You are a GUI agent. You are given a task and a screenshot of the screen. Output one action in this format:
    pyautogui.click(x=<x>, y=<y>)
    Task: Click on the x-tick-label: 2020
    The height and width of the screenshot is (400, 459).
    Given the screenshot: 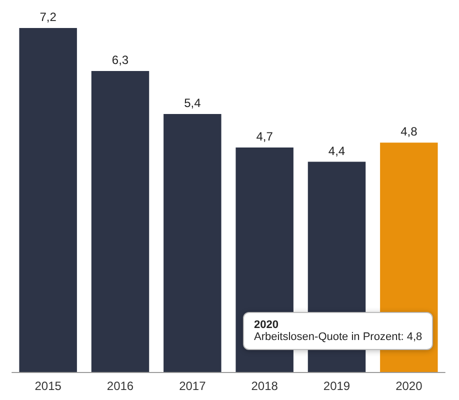 What is the action you would take?
    pyautogui.click(x=409, y=386)
    